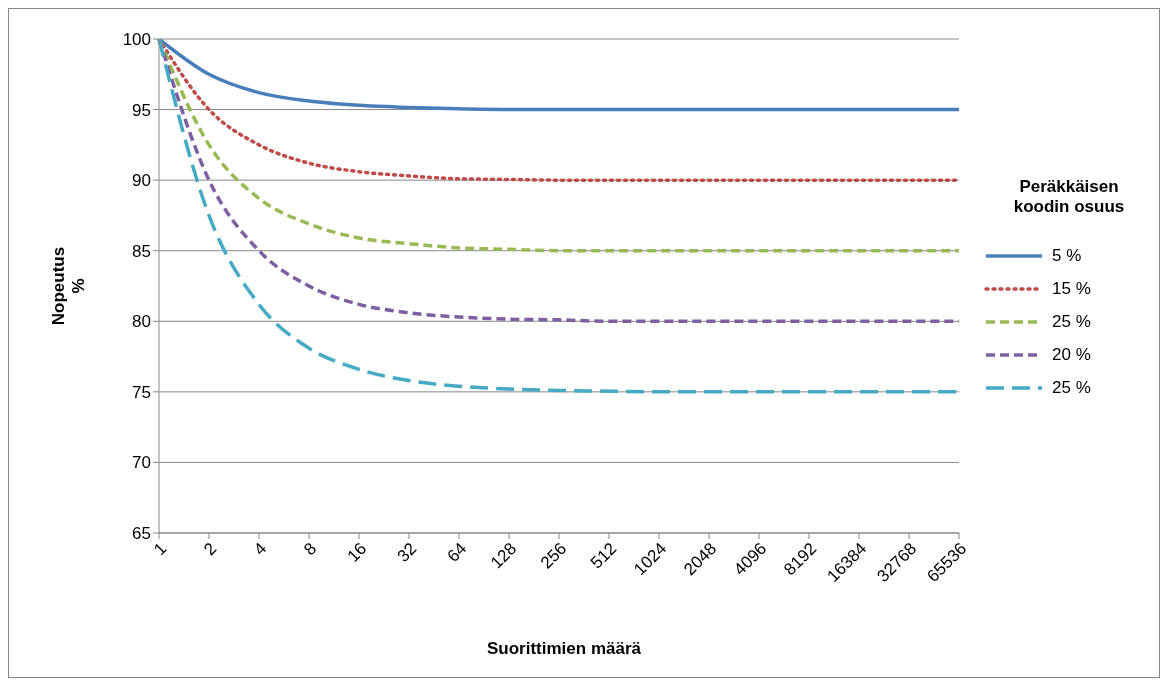  Describe the element at coordinates (141, 463) in the screenshot. I see `y-tick-label: 70` at that location.